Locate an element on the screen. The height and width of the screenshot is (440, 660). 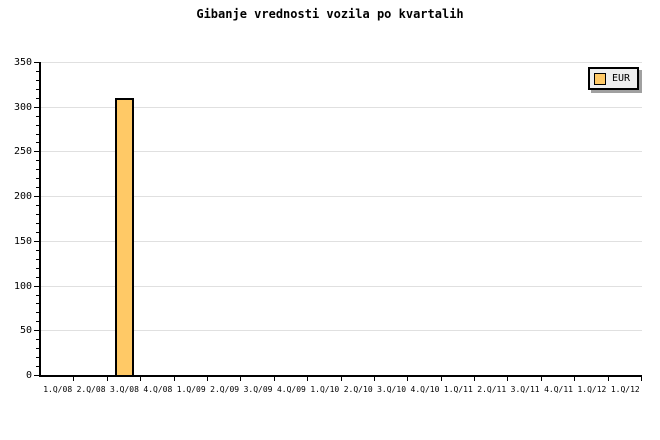
x-axis-tick-label: 4.Q/11 is located at coordinates (558, 389).